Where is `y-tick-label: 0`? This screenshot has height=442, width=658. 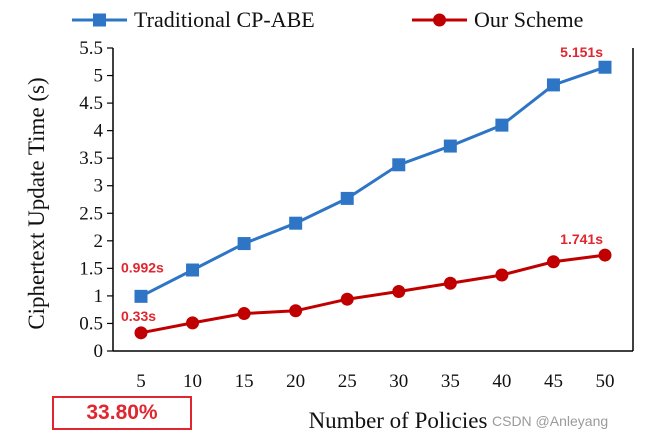
y-tick-label: 0 is located at coordinates (99, 351).